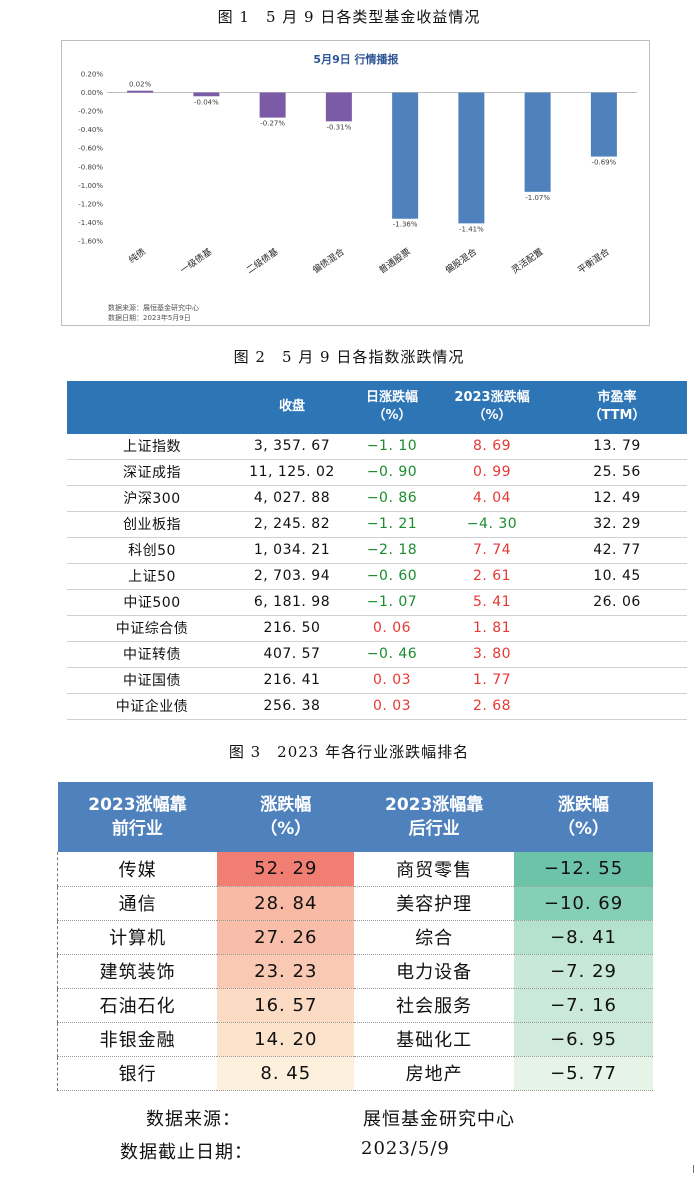  I want to click on index-day-change: −1. 07, so click(392, 602).